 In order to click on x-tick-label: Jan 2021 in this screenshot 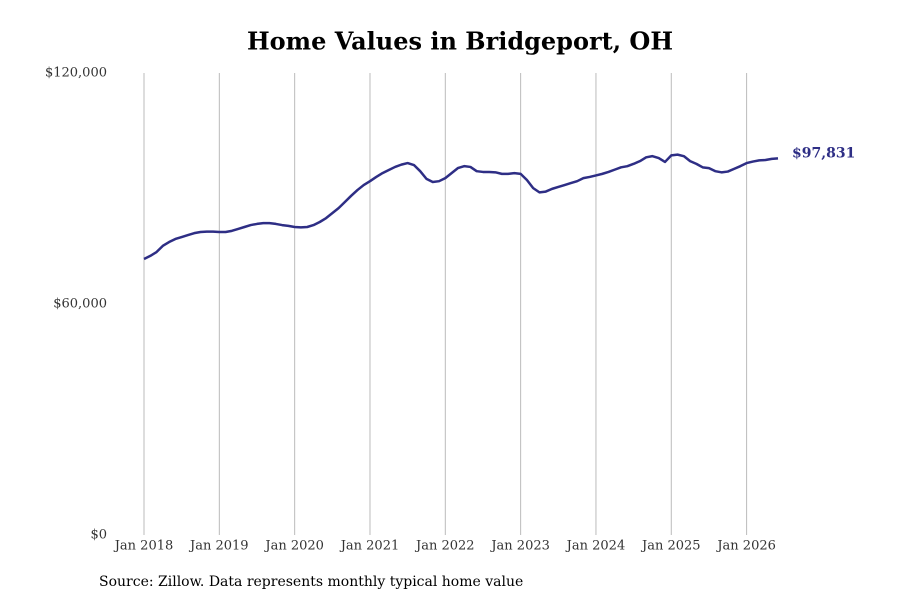, I will do `click(369, 546)`.